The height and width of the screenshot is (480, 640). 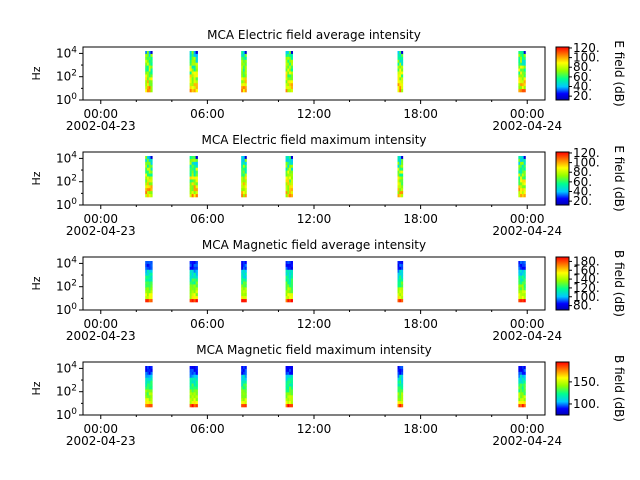 I want to click on colorbar-gradient, so click(x=562, y=283).